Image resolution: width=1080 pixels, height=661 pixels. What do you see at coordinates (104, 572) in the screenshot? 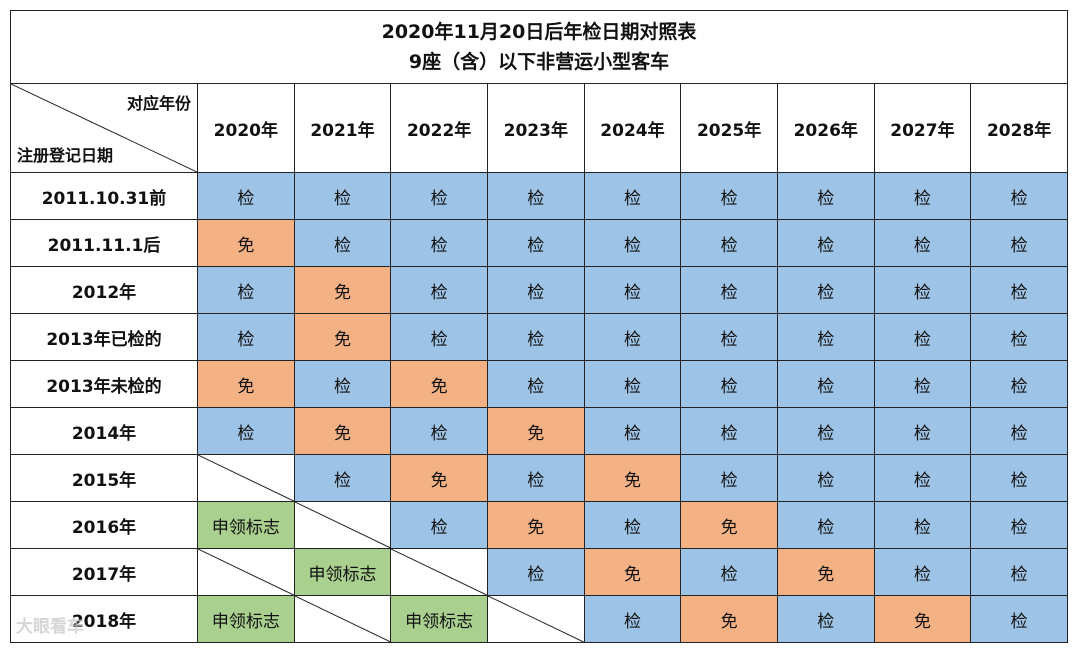
I see `row-label: 2017年` at bounding box center [104, 572].